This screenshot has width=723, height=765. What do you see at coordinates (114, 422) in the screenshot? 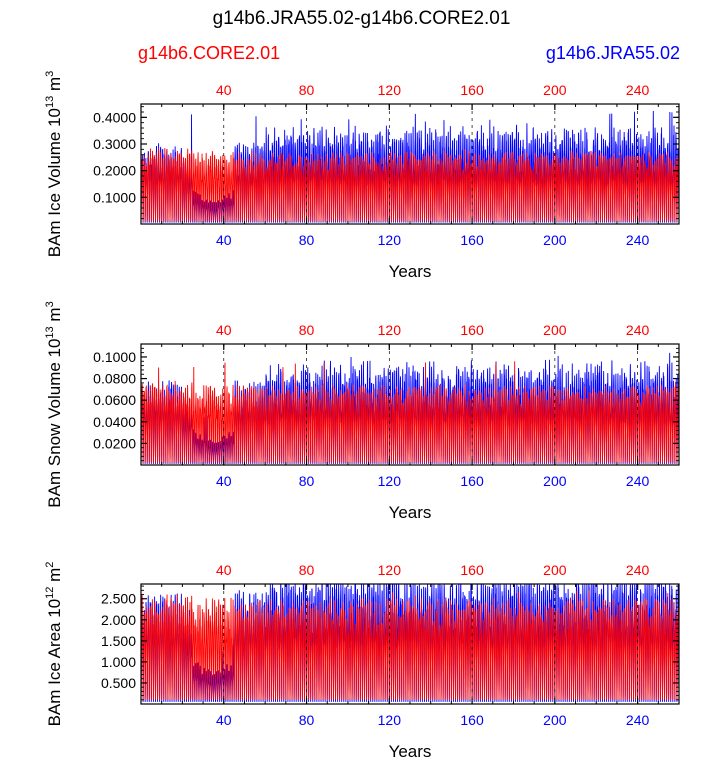
I see `y-tick-label: 0.0400` at bounding box center [114, 422].